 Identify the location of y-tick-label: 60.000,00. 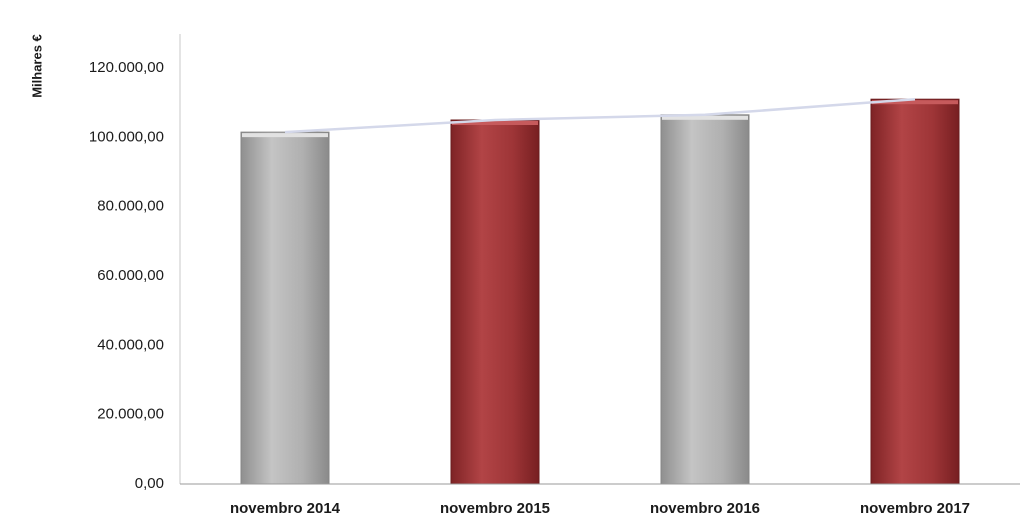
(130, 275).